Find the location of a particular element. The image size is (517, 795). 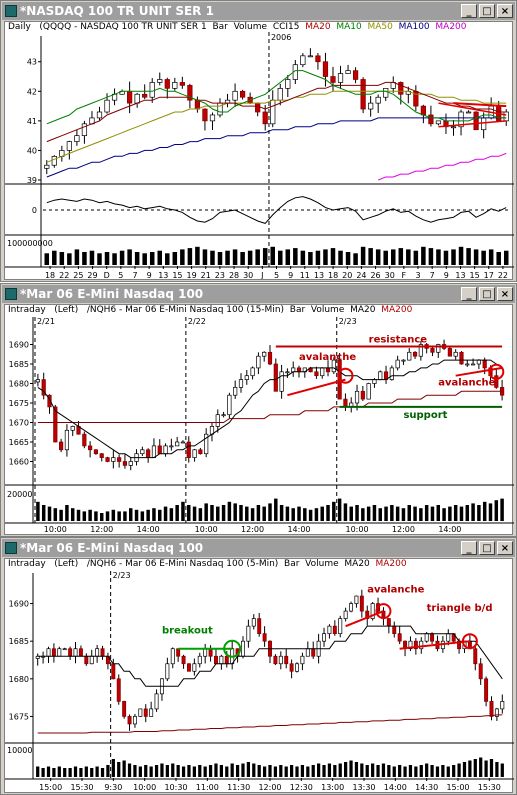

x-tick-label: 18 is located at coordinates (333, 275).